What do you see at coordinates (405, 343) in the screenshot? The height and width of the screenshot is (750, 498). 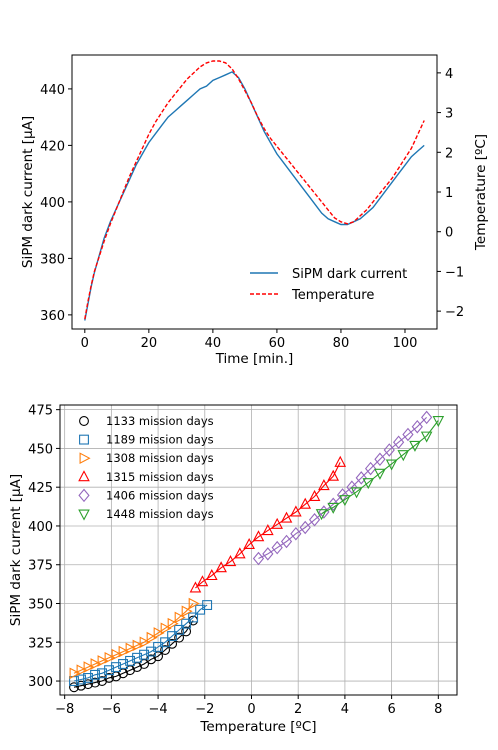 I see `x-tick-label: 100` at bounding box center [405, 343].